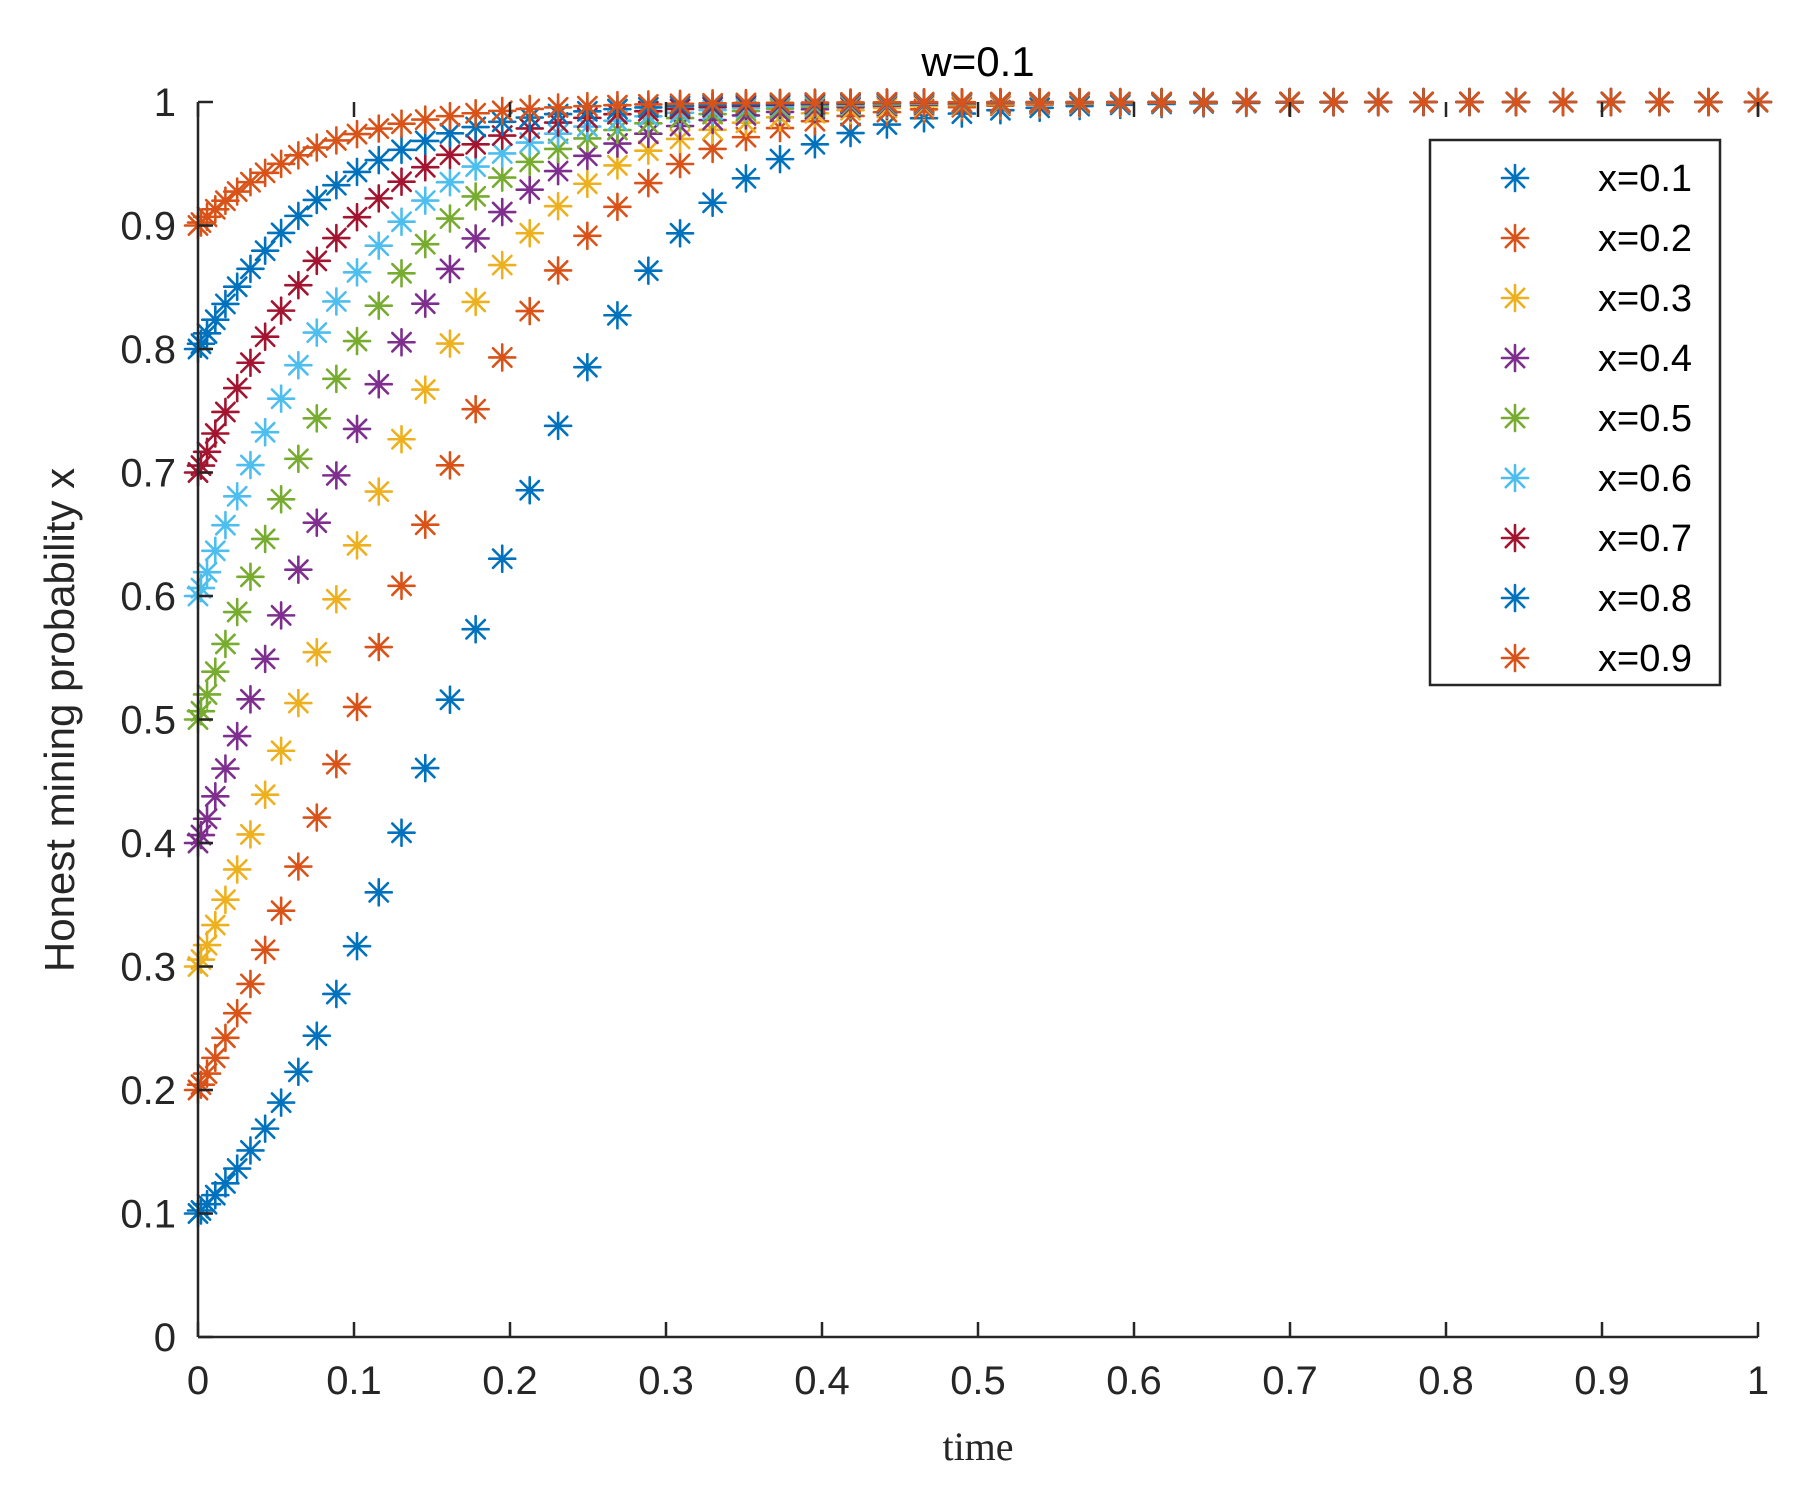  Describe the element at coordinates (148, 1091) in the screenshot. I see `y-tick-label: 0.2` at that location.